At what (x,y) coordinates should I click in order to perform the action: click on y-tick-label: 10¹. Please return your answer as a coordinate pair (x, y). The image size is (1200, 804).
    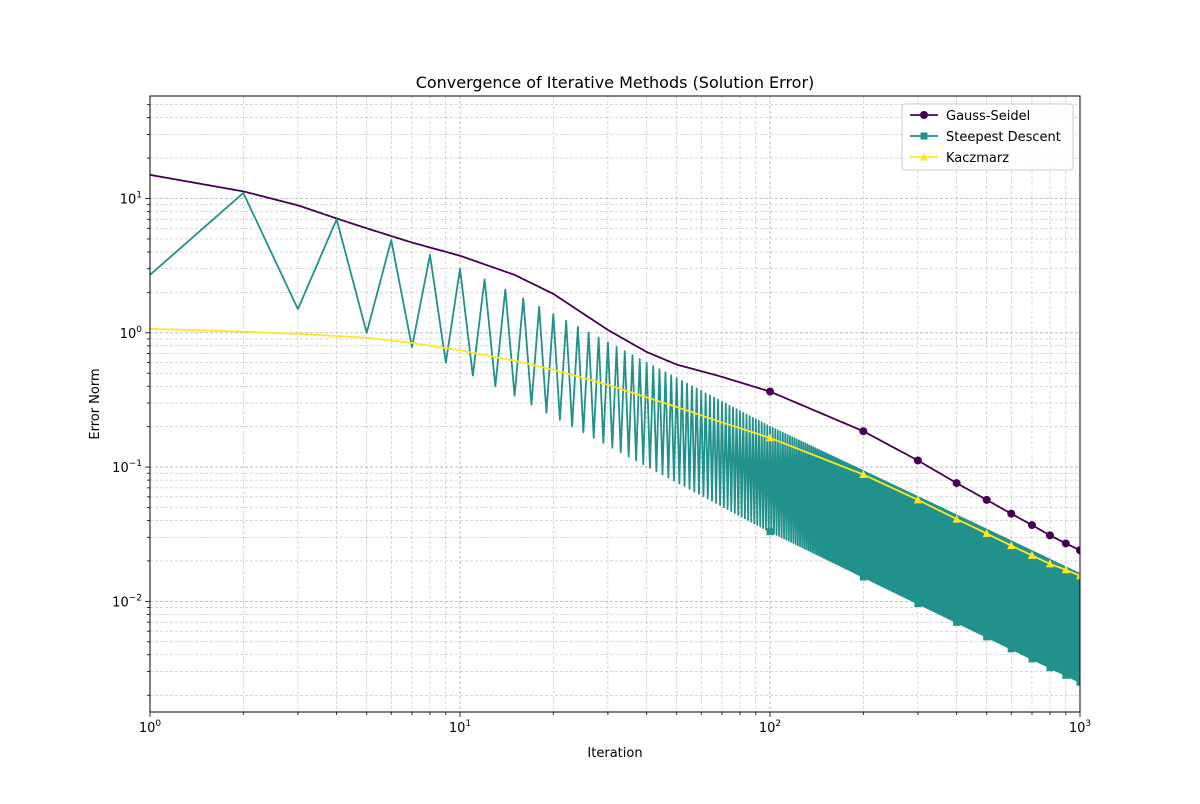
    Looking at the image, I should click on (131, 199).